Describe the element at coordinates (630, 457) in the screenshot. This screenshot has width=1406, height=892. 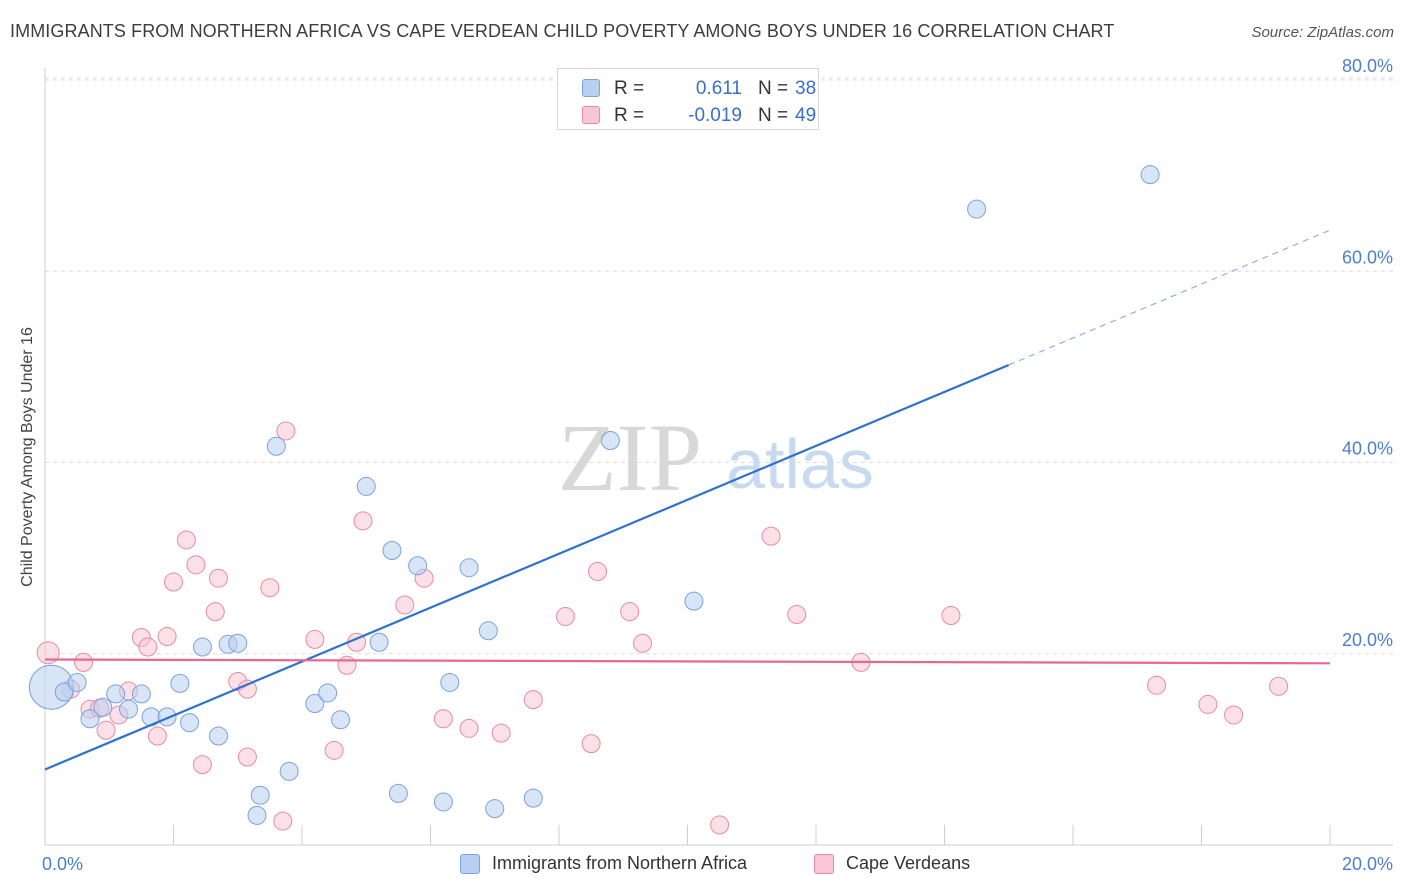
I see `watermark-zip: ZIP` at that location.